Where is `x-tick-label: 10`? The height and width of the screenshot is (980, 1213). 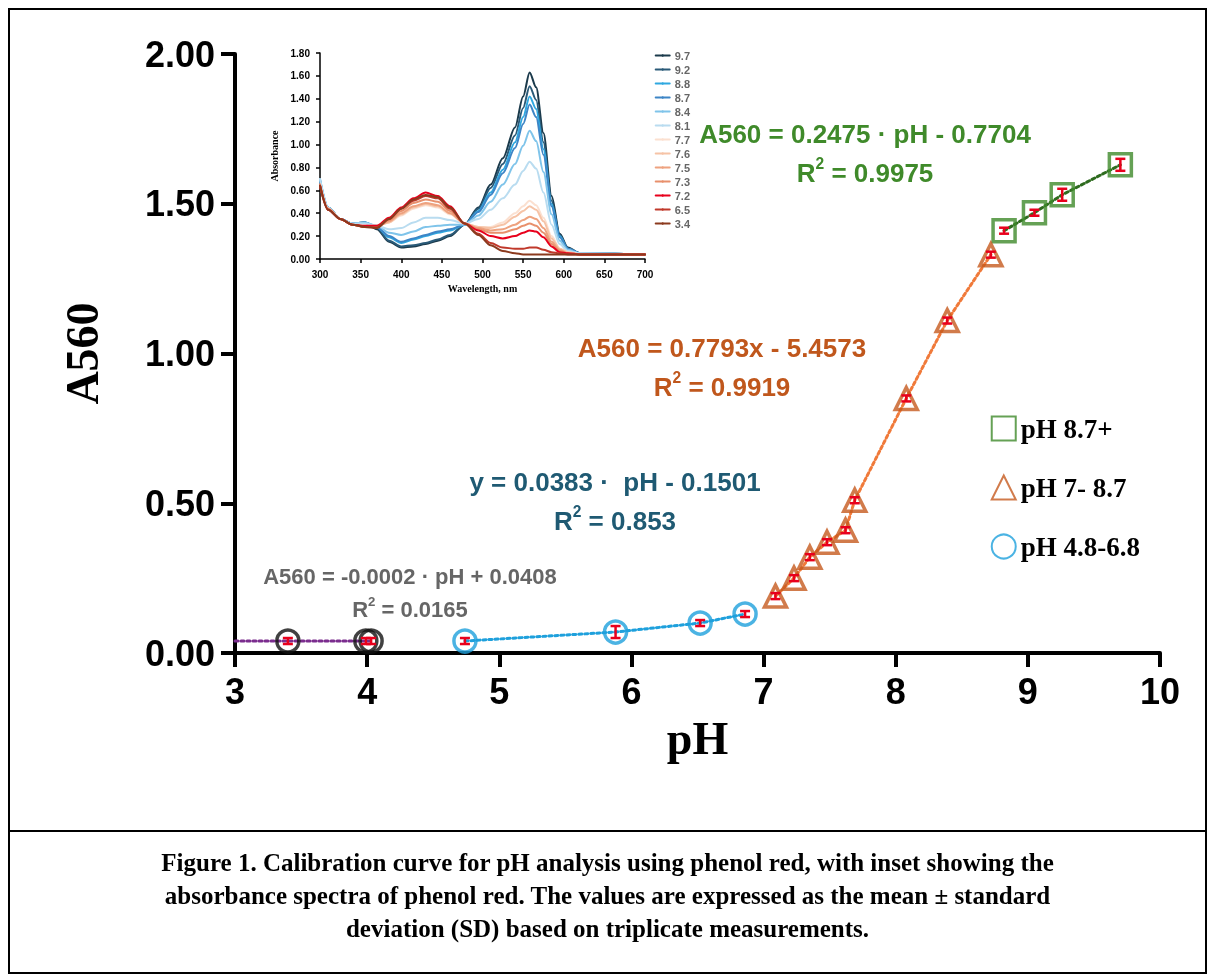 x-tick-label: 10 is located at coordinates (1160, 691).